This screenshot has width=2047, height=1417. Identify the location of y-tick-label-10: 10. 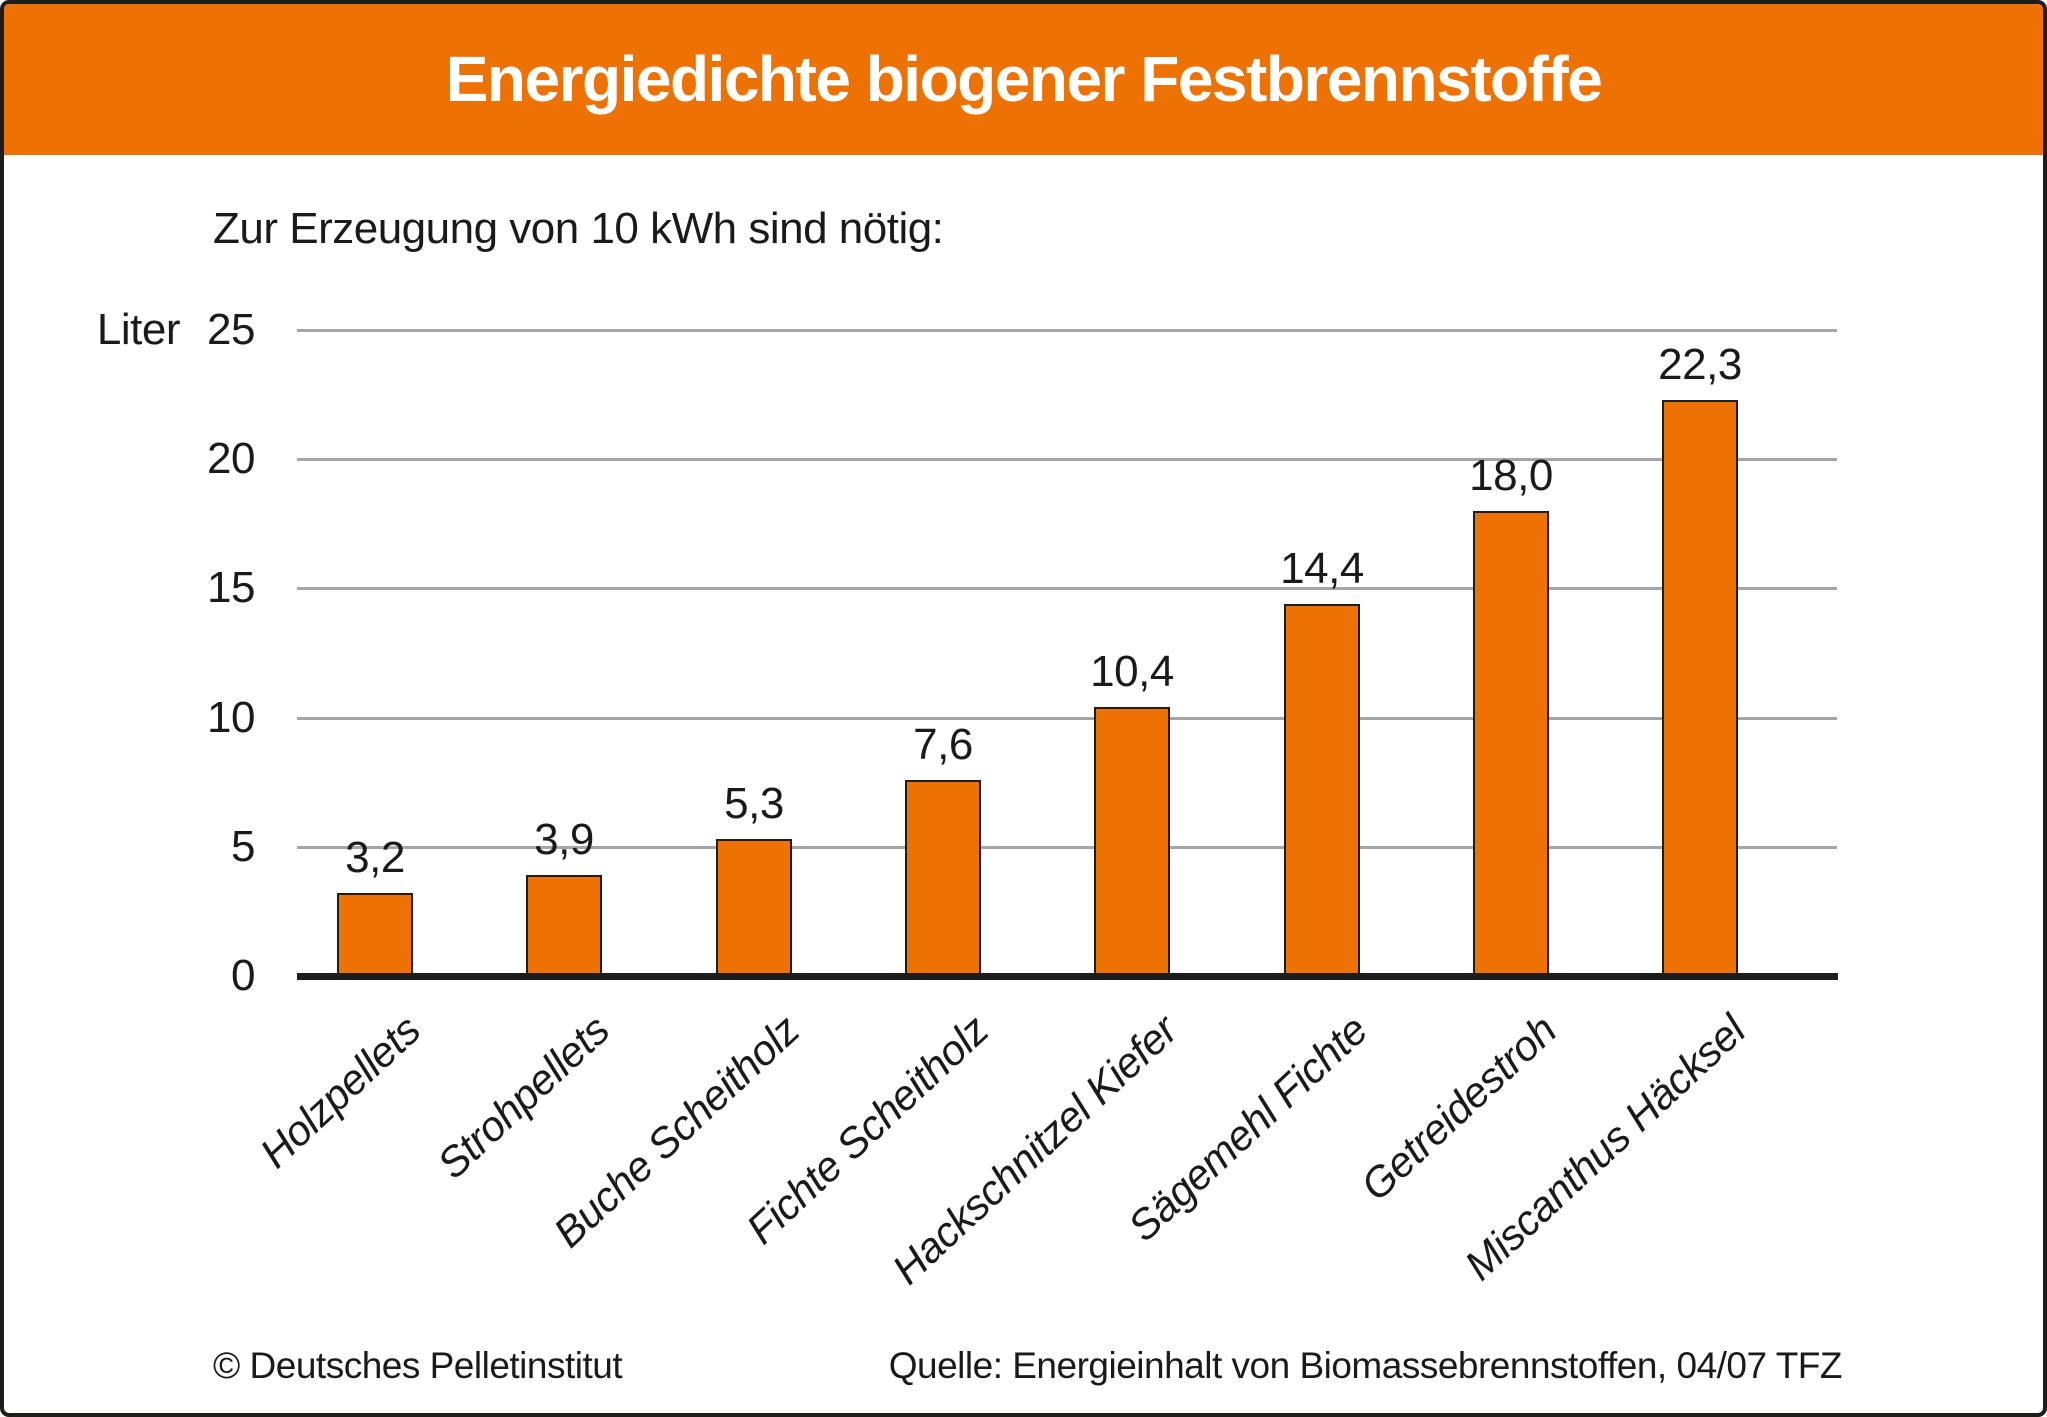
(231, 717).